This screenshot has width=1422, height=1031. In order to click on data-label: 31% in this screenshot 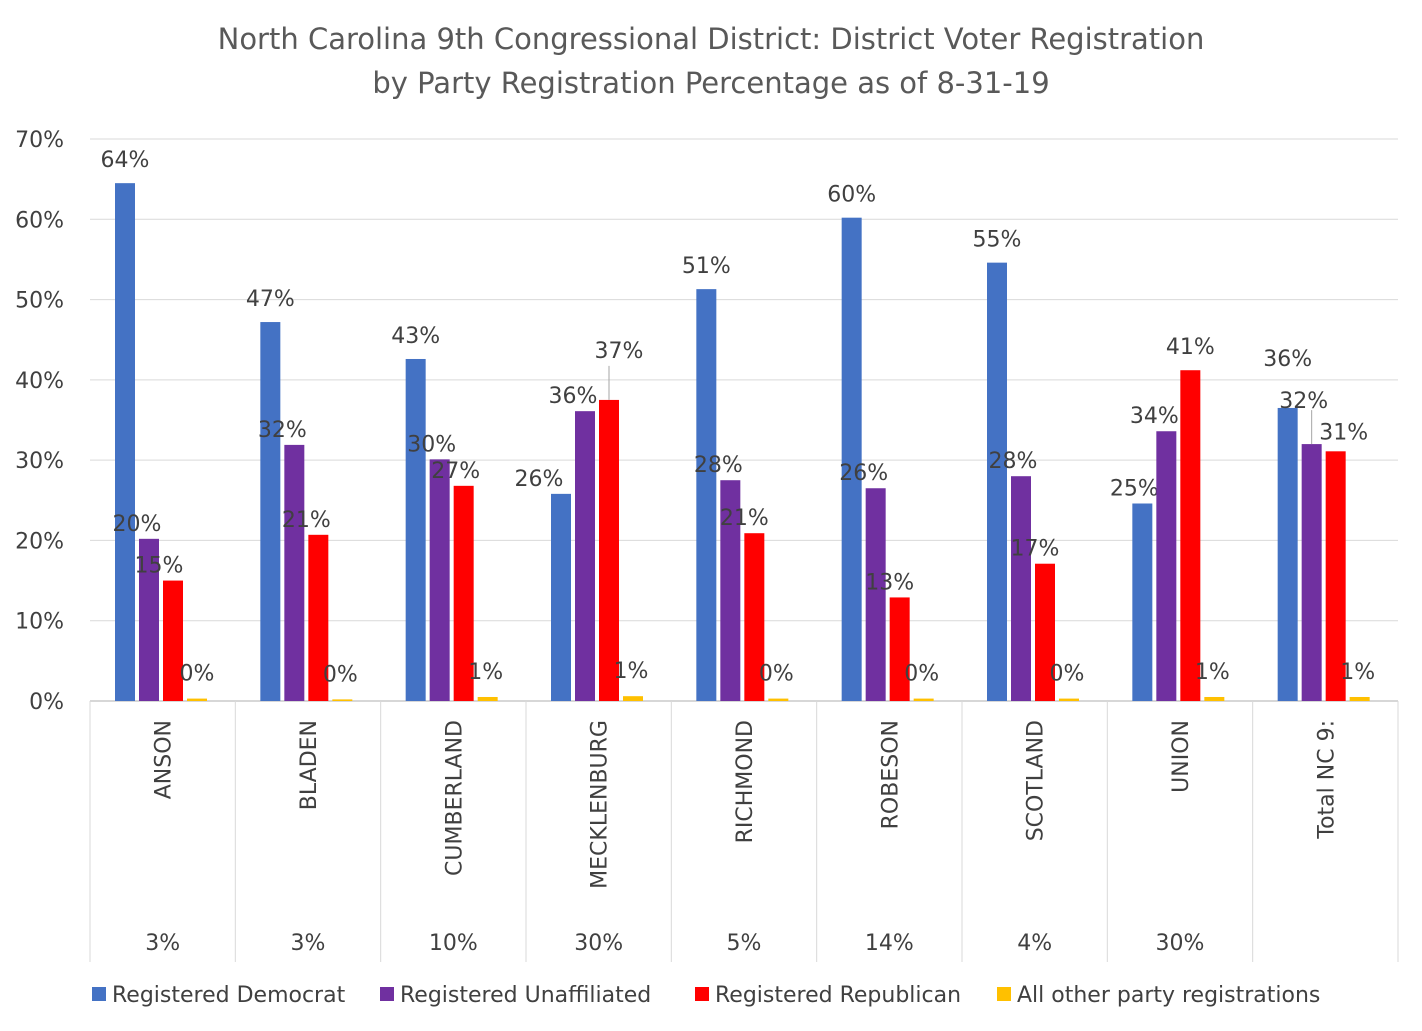, I will do `click(1343, 432)`.